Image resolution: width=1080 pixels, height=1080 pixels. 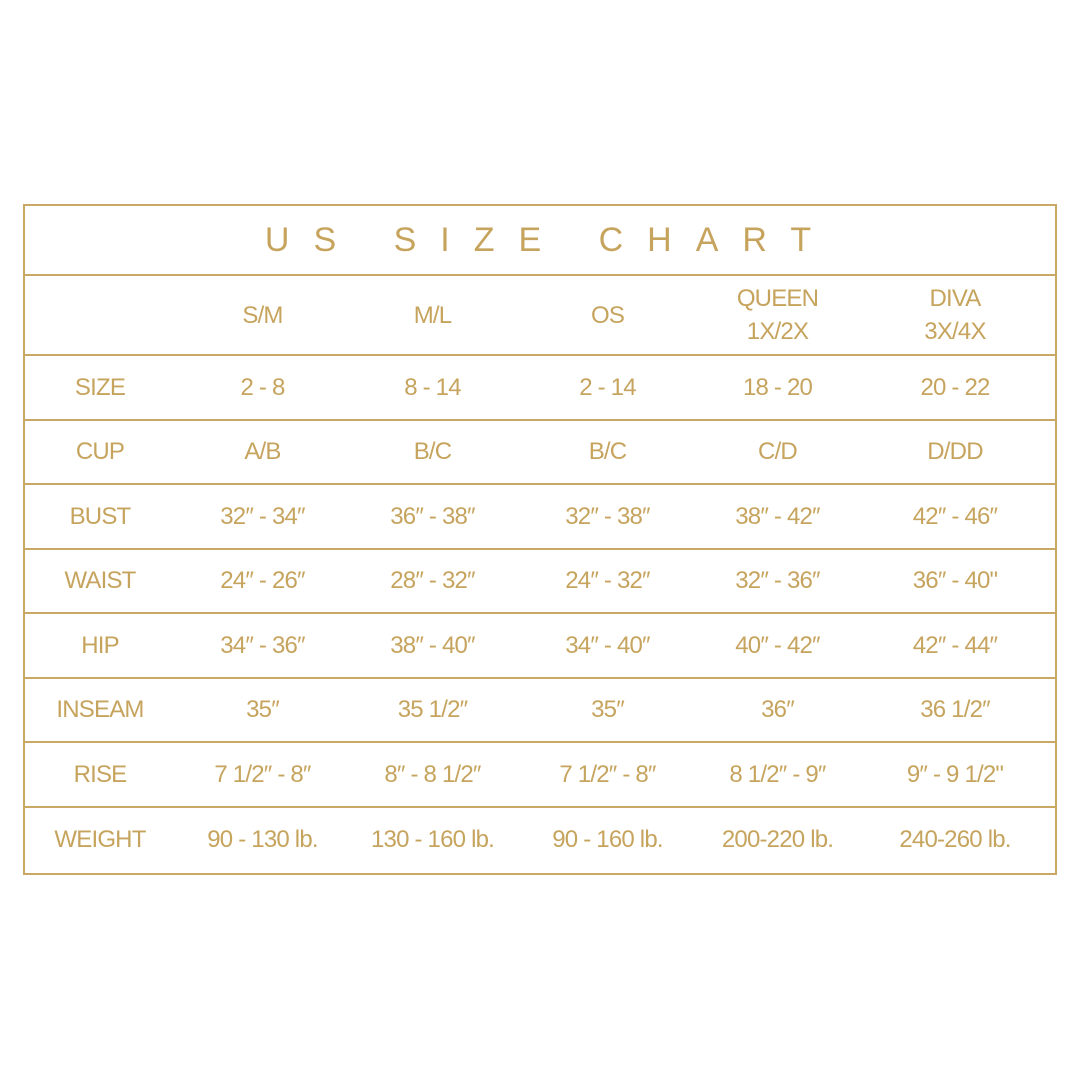 What do you see at coordinates (100, 774) in the screenshot?
I see `row-label: RISE` at bounding box center [100, 774].